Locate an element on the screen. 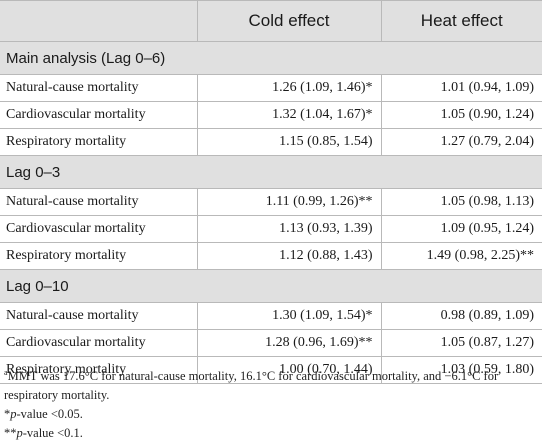 The image size is (542, 447). footnote-marker: ** is located at coordinates (10, 433).